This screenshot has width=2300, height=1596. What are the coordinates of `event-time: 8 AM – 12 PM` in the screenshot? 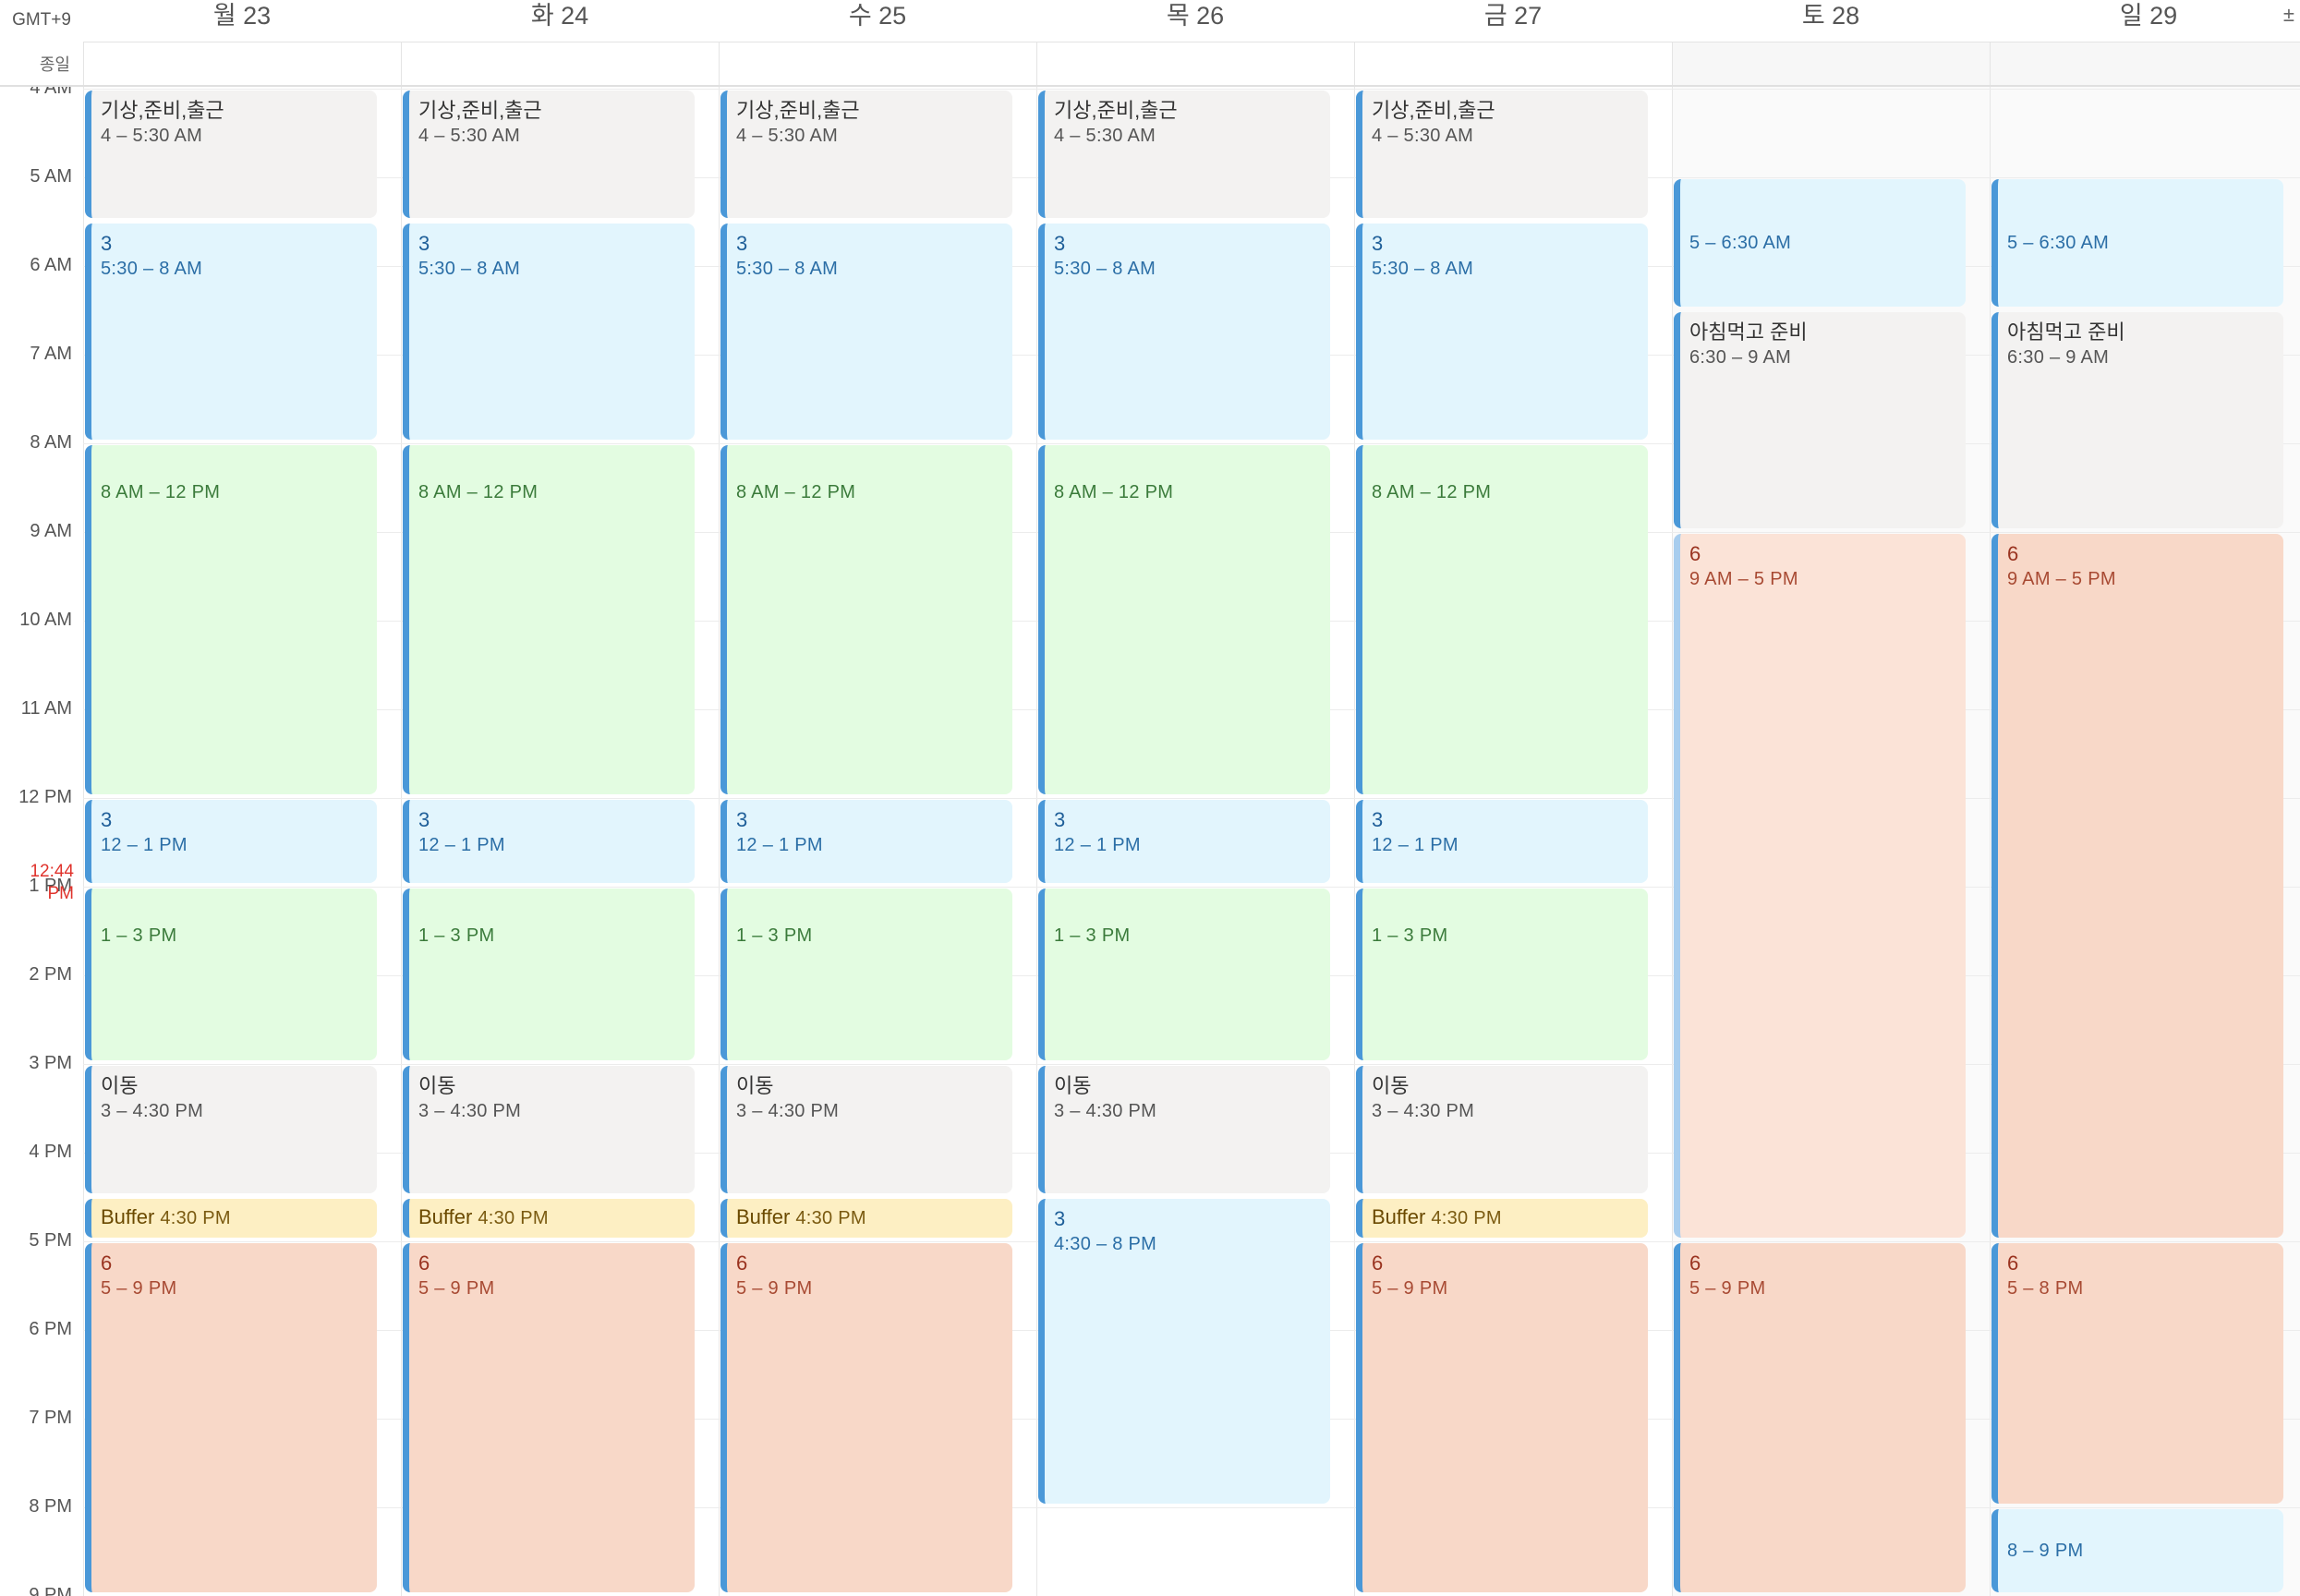 It's located at (796, 492).